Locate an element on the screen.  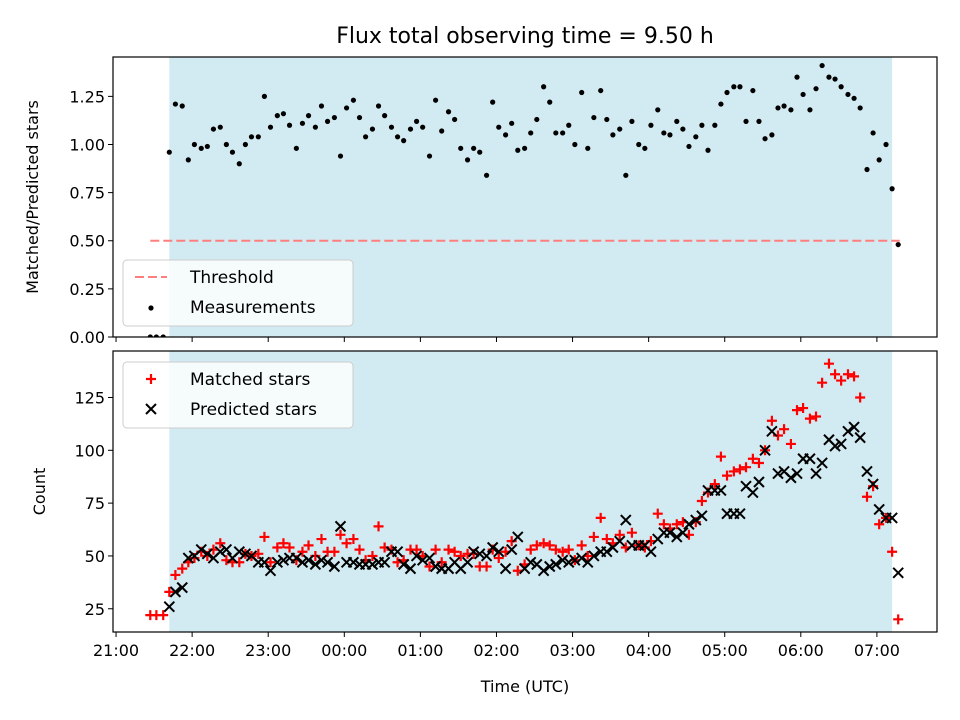
y-tick-label: 1.00 is located at coordinates (87, 144).